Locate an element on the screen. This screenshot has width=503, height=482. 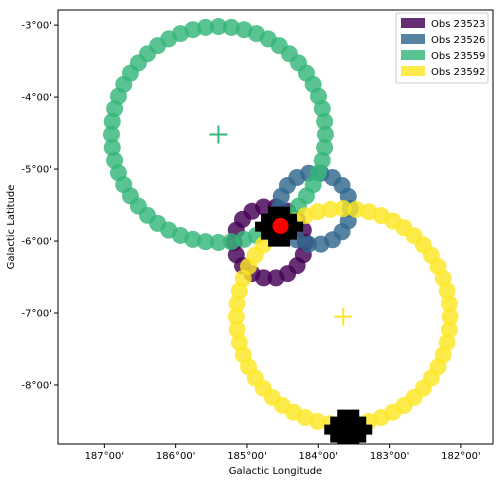
legend-label: Obs 23559 is located at coordinates (458, 56).